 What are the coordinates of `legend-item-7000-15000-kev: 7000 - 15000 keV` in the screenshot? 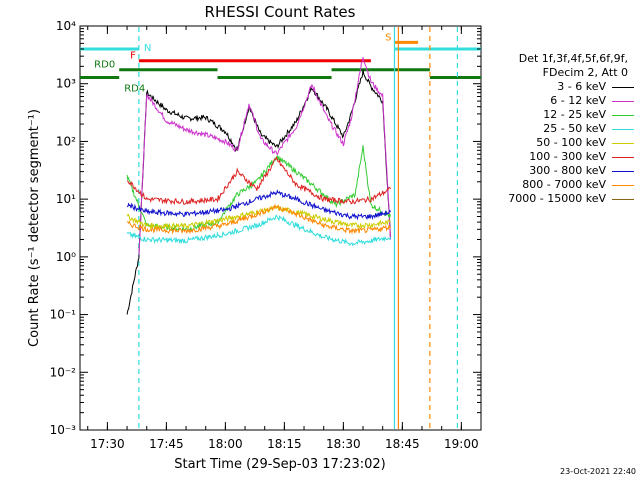 It's located at (559, 199).